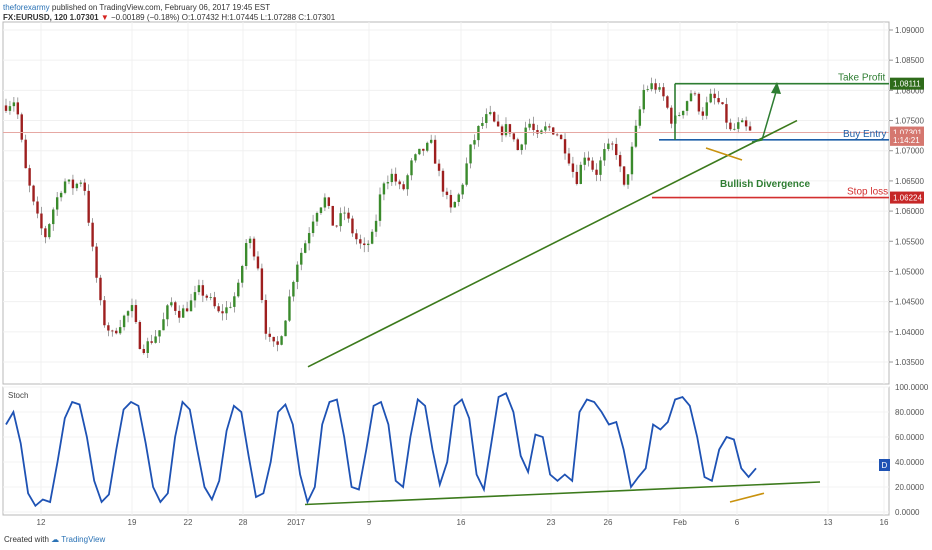 The image size is (932, 550). What do you see at coordinates (884, 465) in the screenshot?
I see `stoch-badge-bg` at bounding box center [884, 465].